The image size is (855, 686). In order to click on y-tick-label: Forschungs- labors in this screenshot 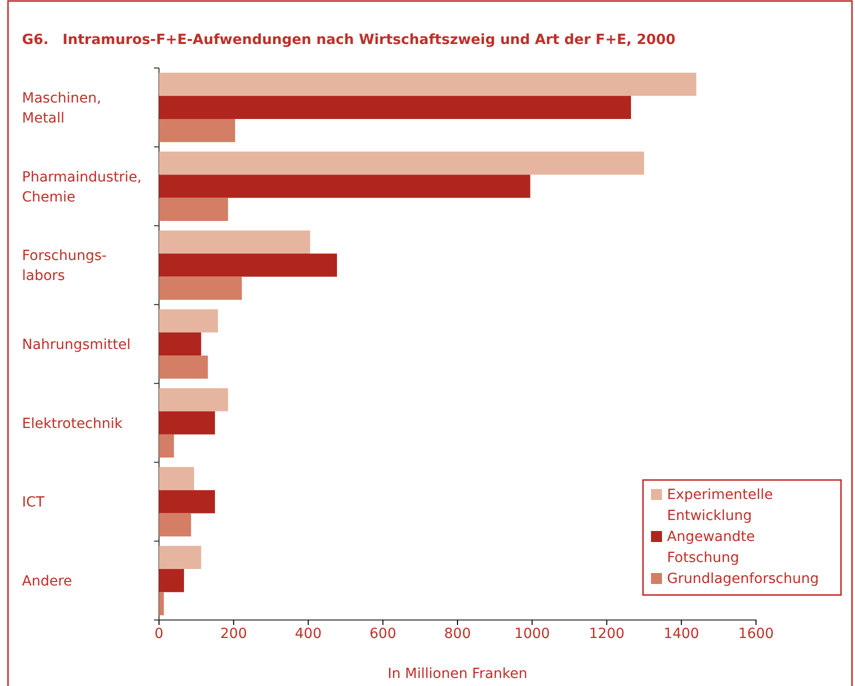, I will do `click(64, 266)`.